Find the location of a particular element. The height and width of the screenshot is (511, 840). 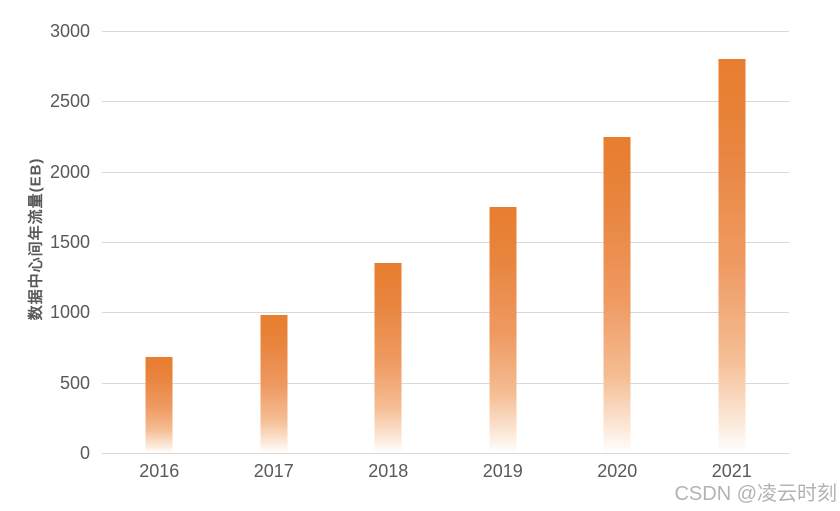

x-tick-label-2021: 2021 is located at coordinates (731, 471).